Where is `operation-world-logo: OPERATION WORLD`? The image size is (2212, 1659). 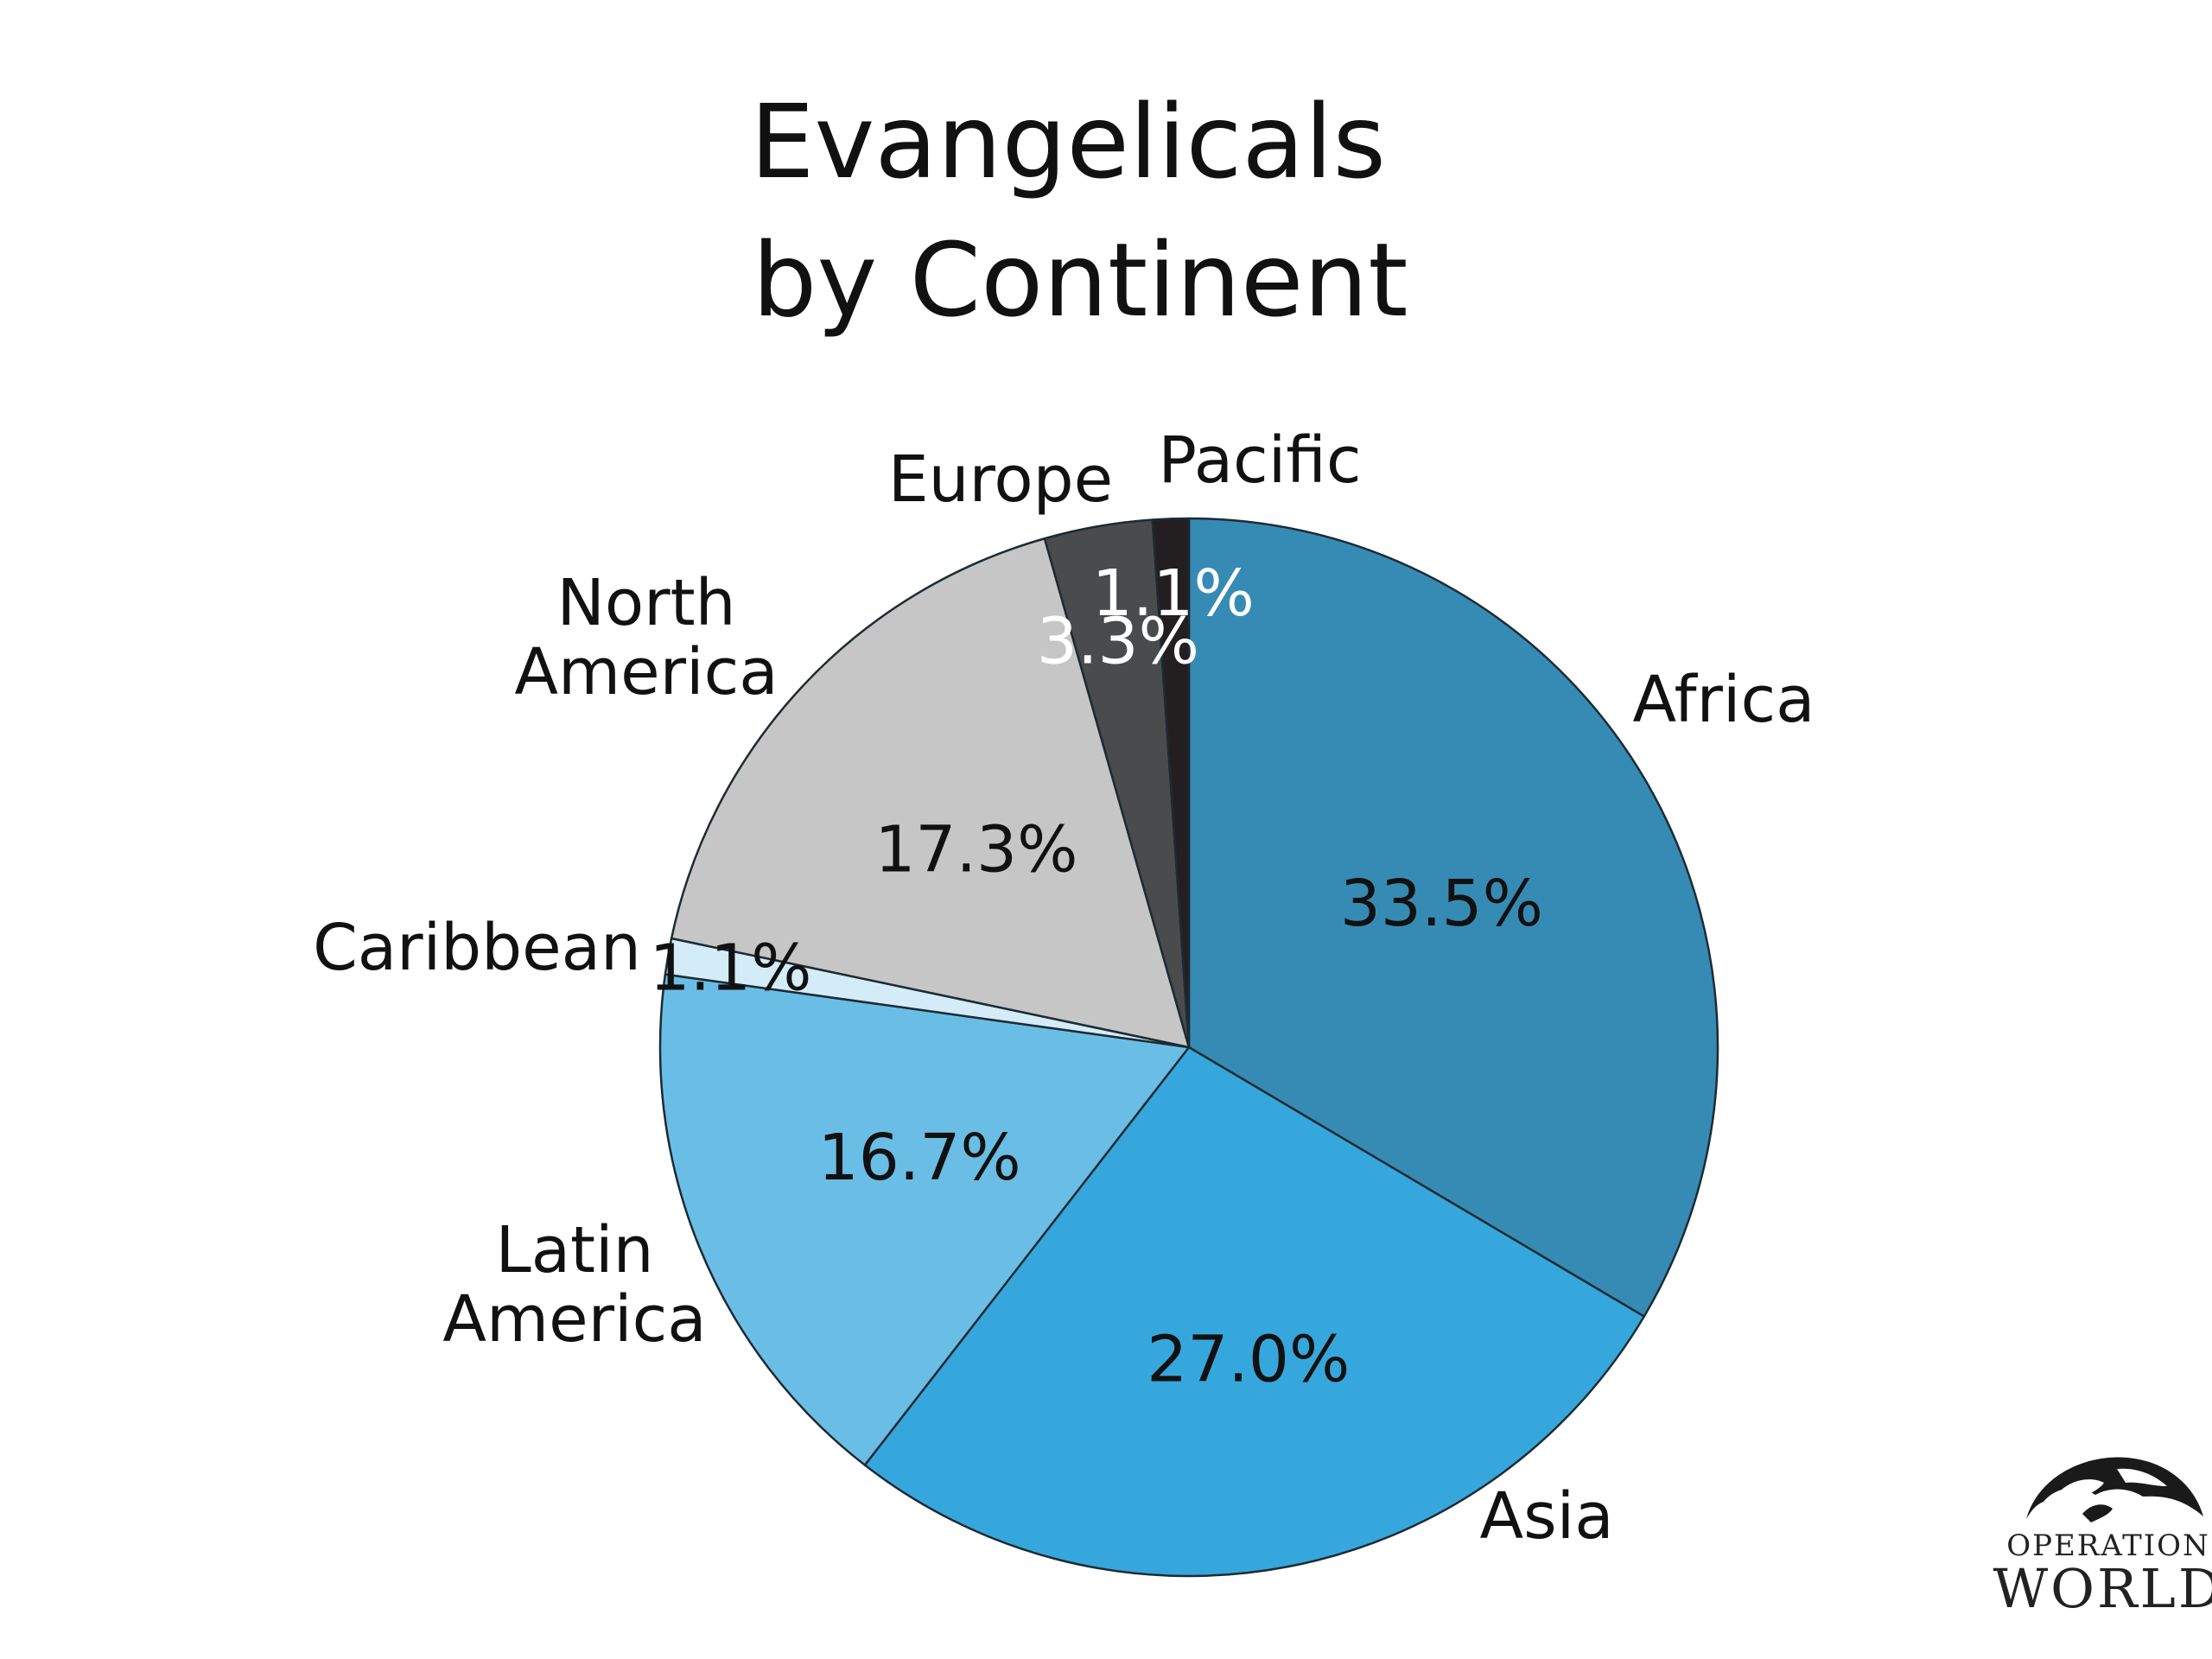 operation-world-logo: OPERATION WORLD is located at coordinates (2102, 1538).